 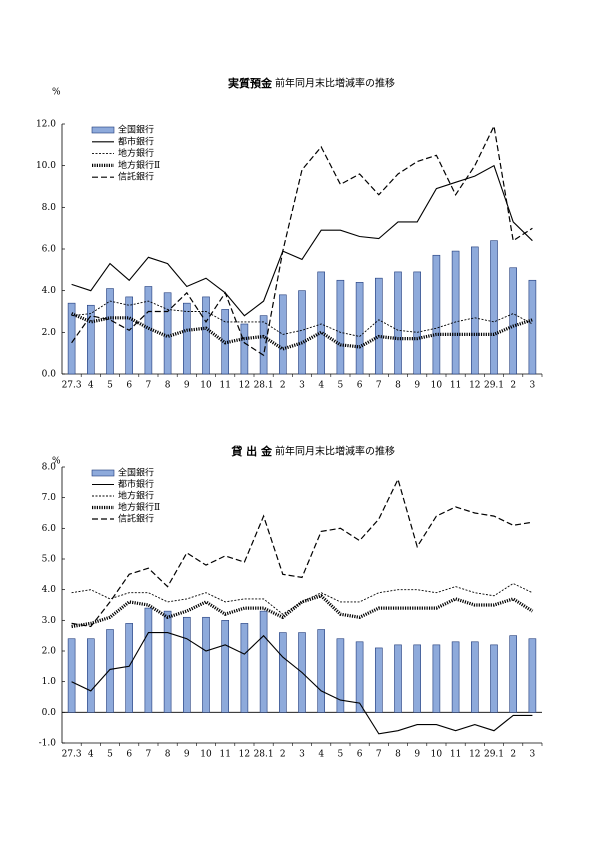 What do you see at coordinates (49, 621) in the screenshot?
I see `y-tick-label: 3.0` at bounding box center [49, 621].